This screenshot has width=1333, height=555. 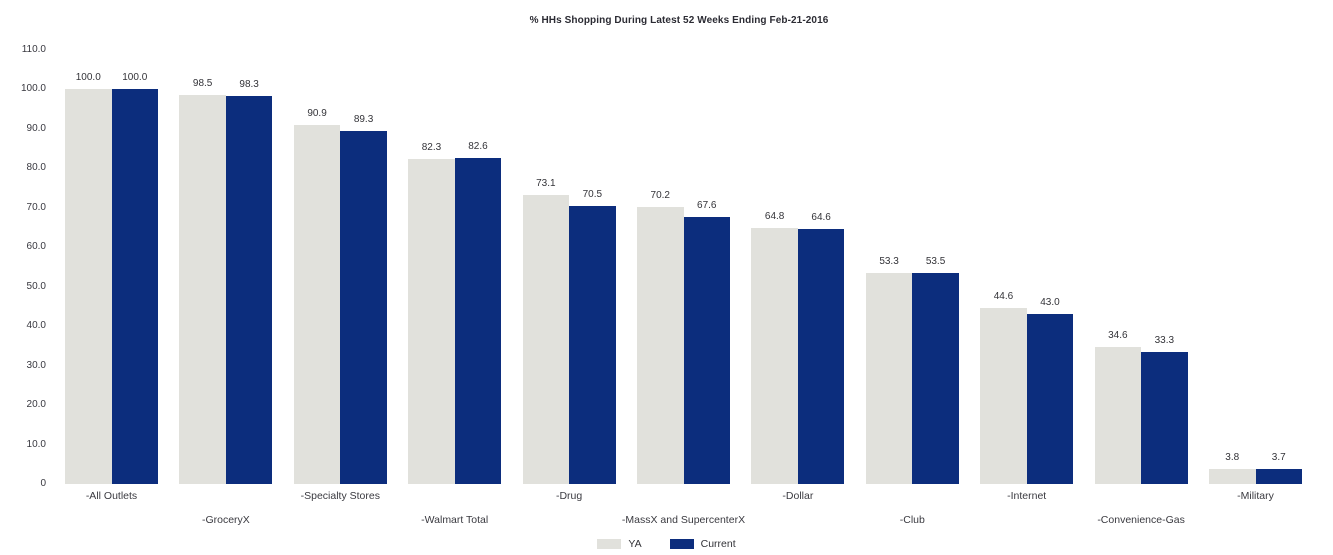 I want to click on y-tick-label: 0, so click(x=43, y=483).